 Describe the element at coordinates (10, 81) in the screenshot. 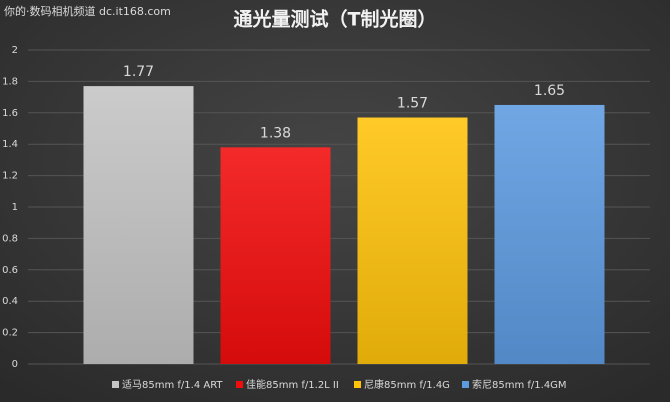

I see `y-tick-label: 1.8` at that location.